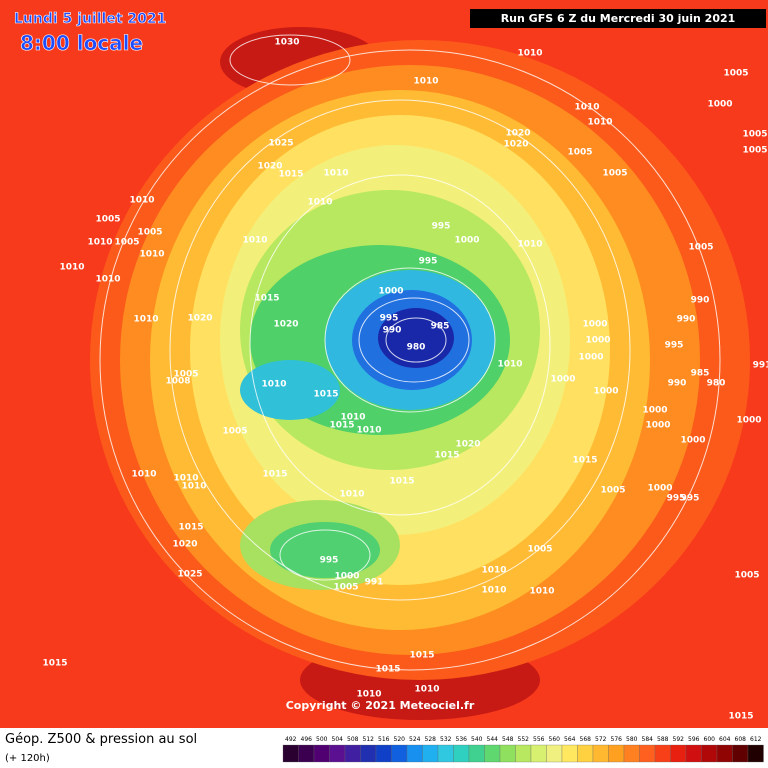 The image size is (768, 768). Describe the element at coordinates (756, 739) in the screenshot. I see `scale-label: 612` at that location.